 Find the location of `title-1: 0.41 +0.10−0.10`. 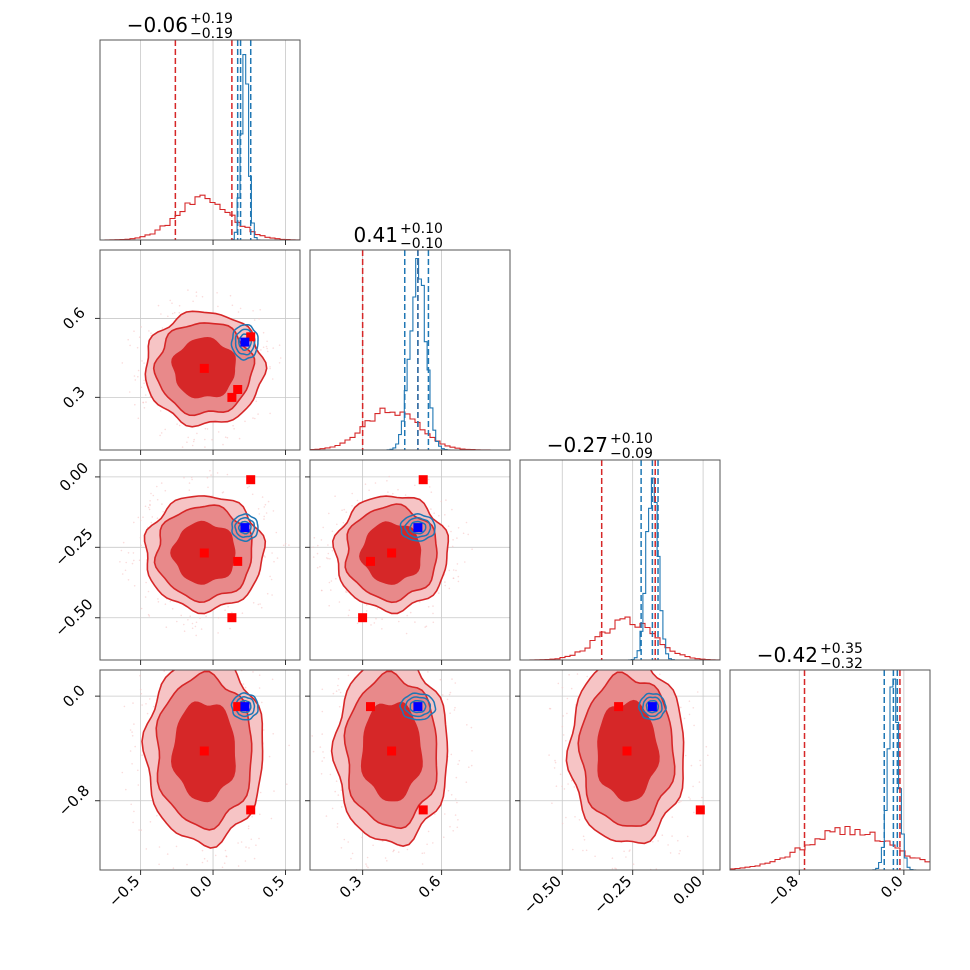

title-1: 0.41 +0.10−0.10 is located at coordinates (397, 236).